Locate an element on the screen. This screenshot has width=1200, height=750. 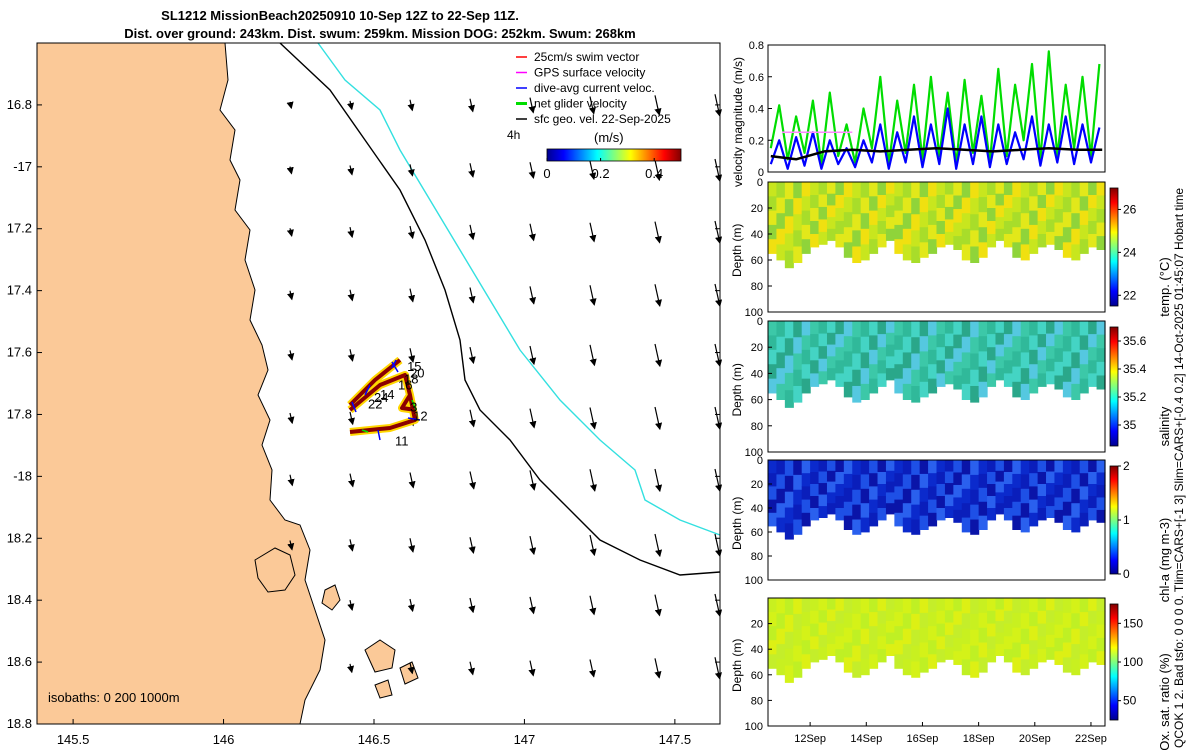
section-colorbar-tick-label: 1 is located at coordinates (1126, 520).